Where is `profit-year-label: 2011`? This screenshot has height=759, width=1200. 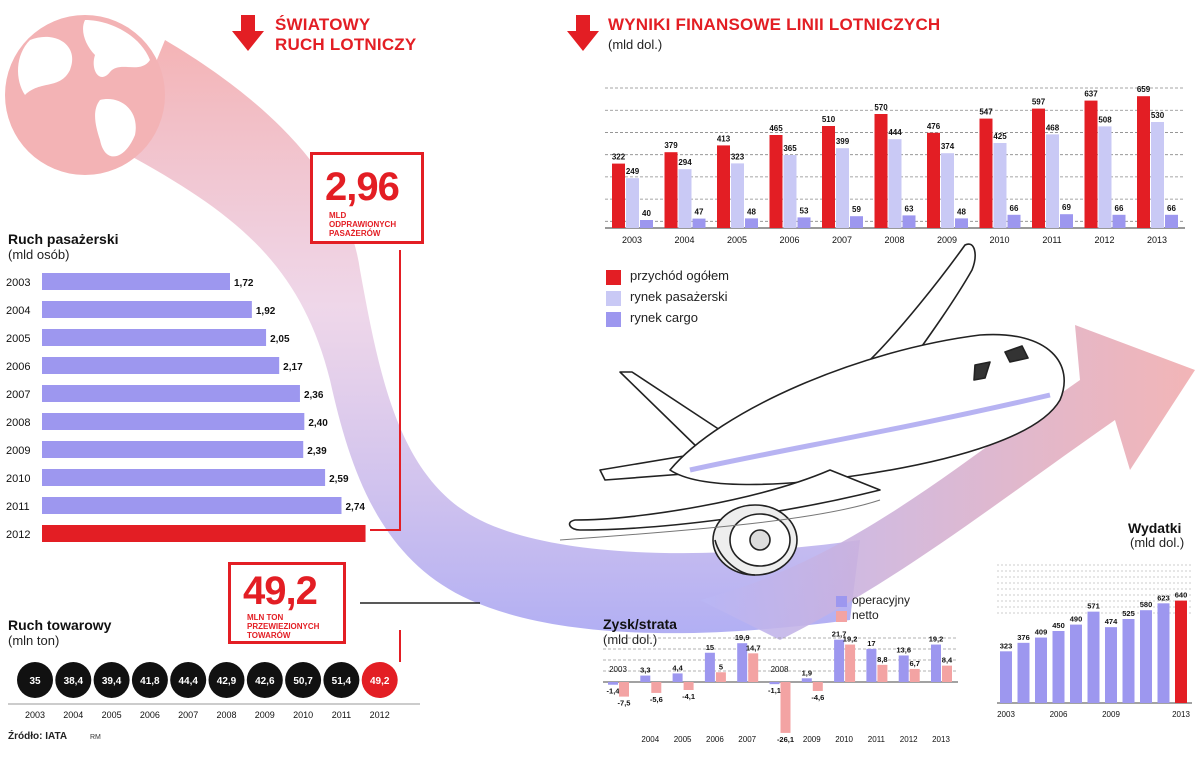
profit-year-label: 2011 is located at coordinates (877, 739).